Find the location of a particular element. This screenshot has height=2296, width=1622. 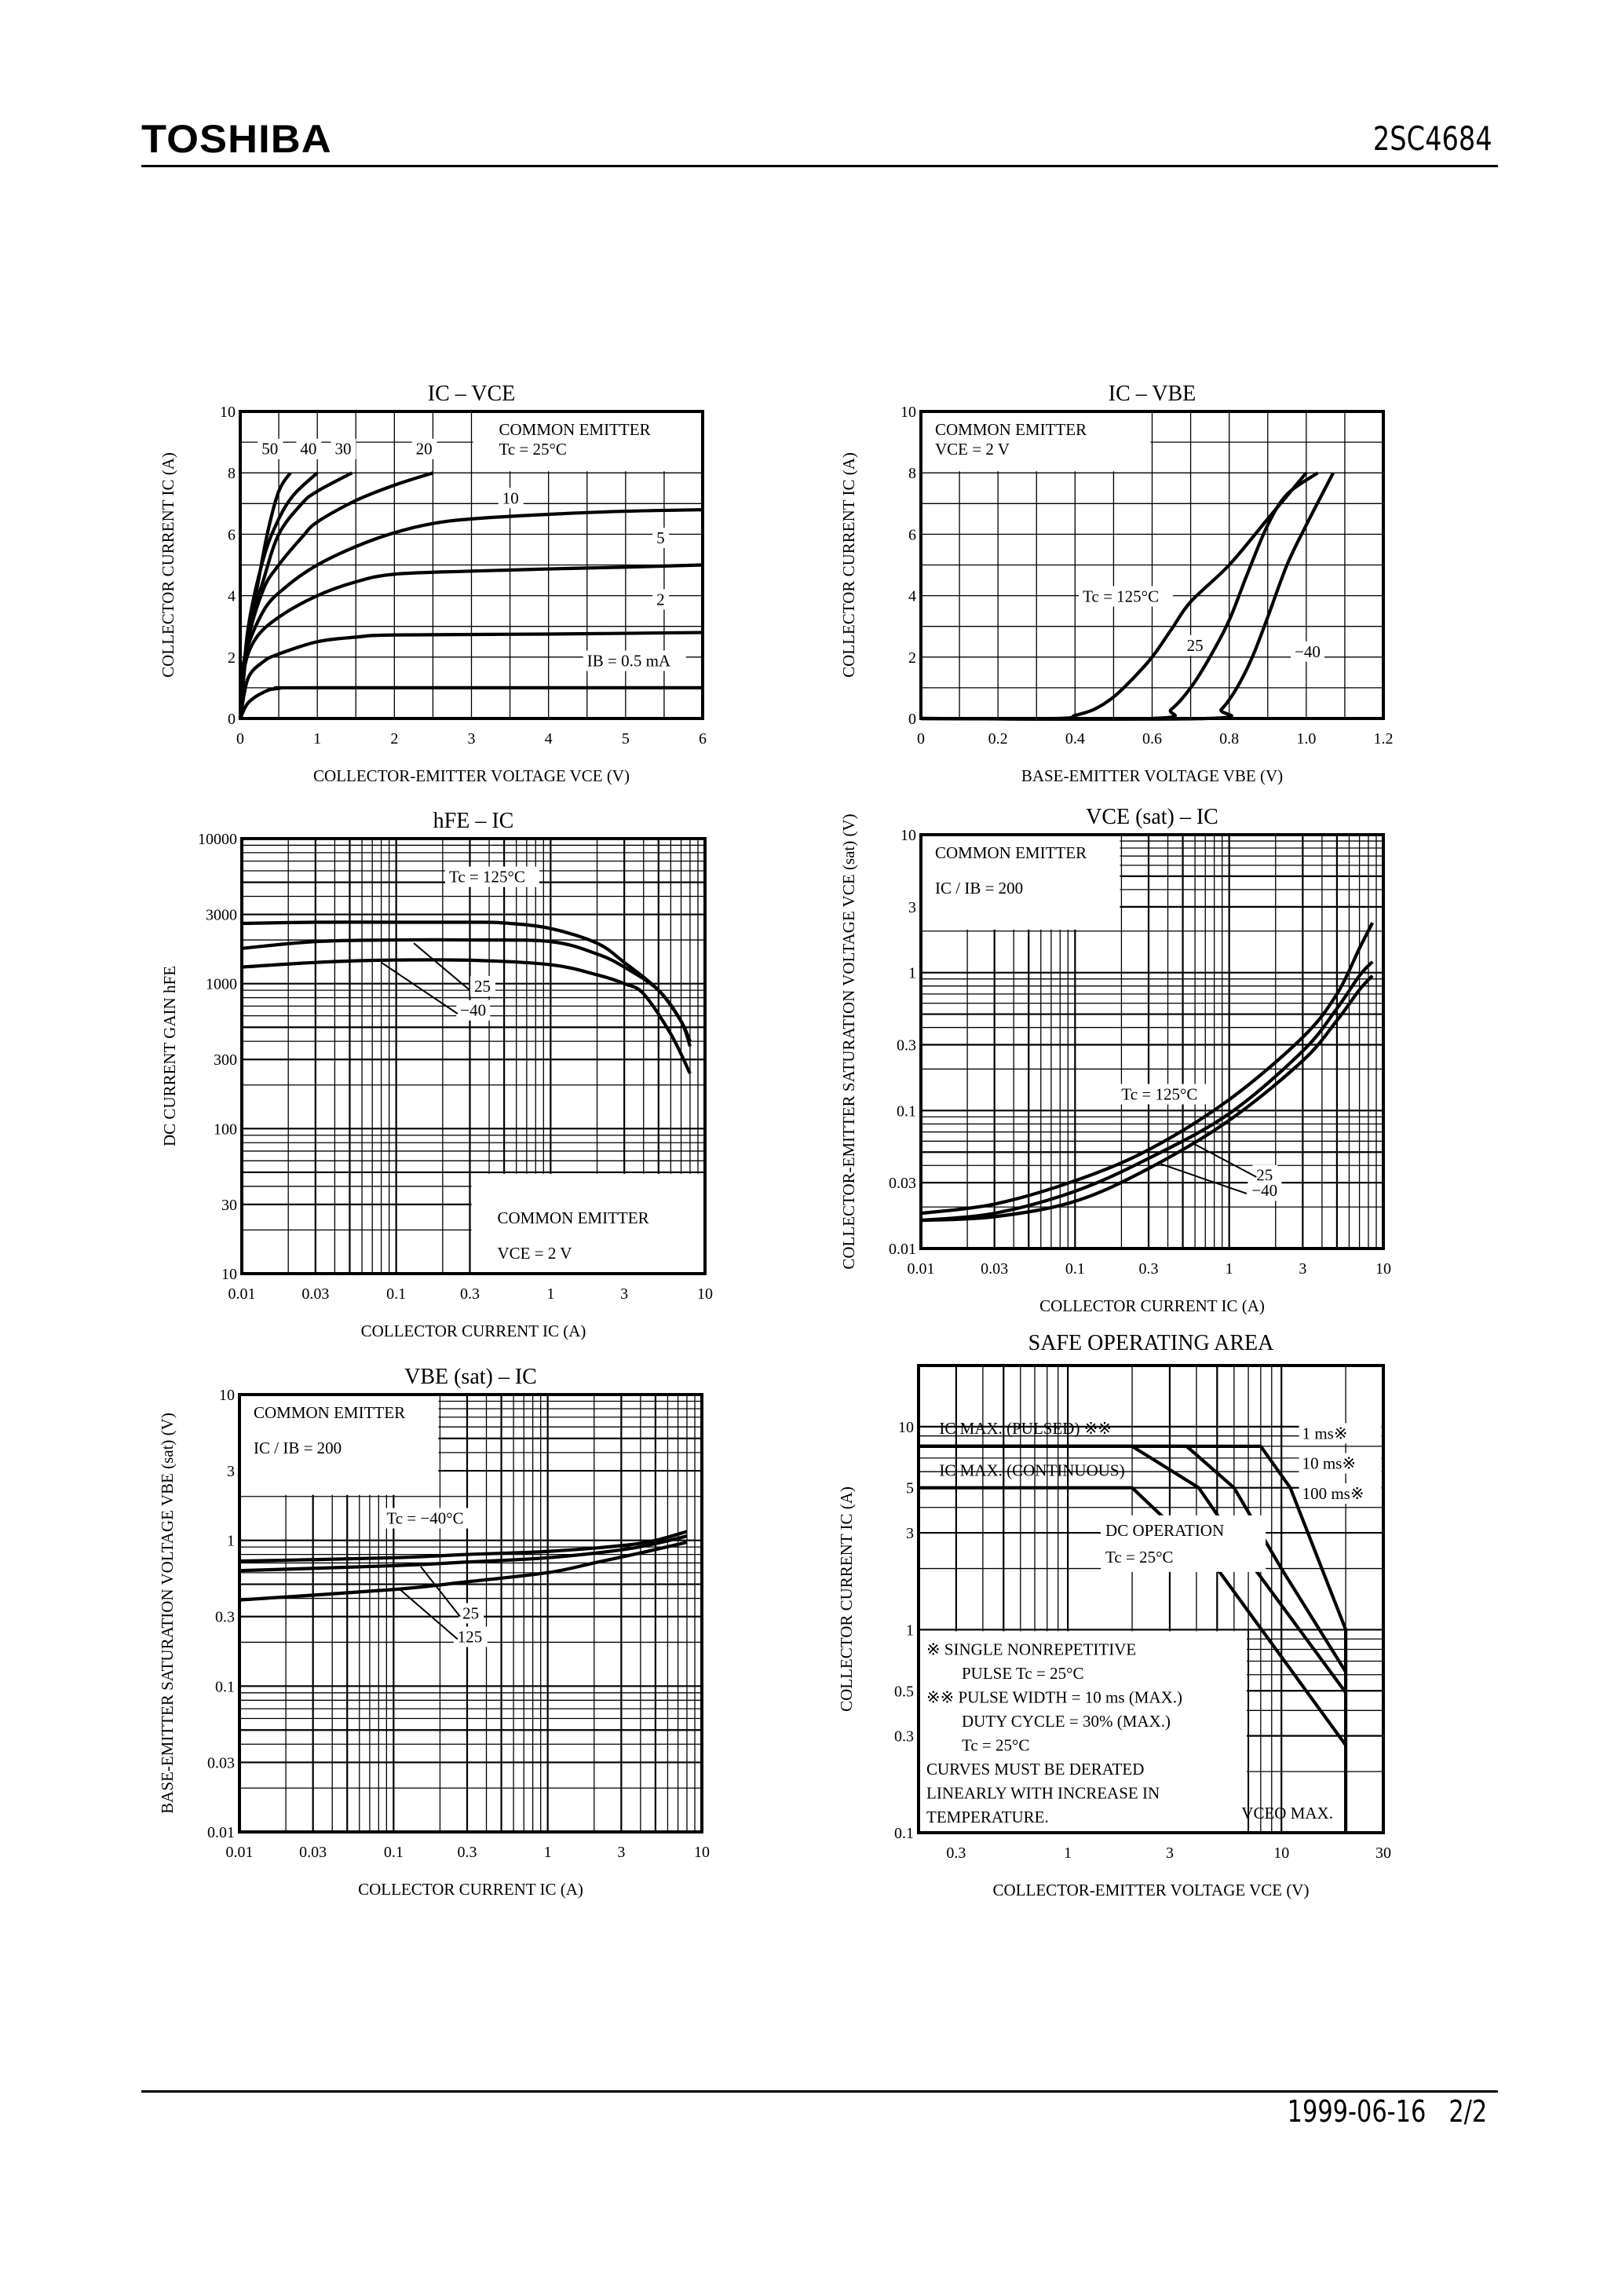

y-axis-label: COLLECTOR CURRENT IC (A) is located at coordinates (168, 565).